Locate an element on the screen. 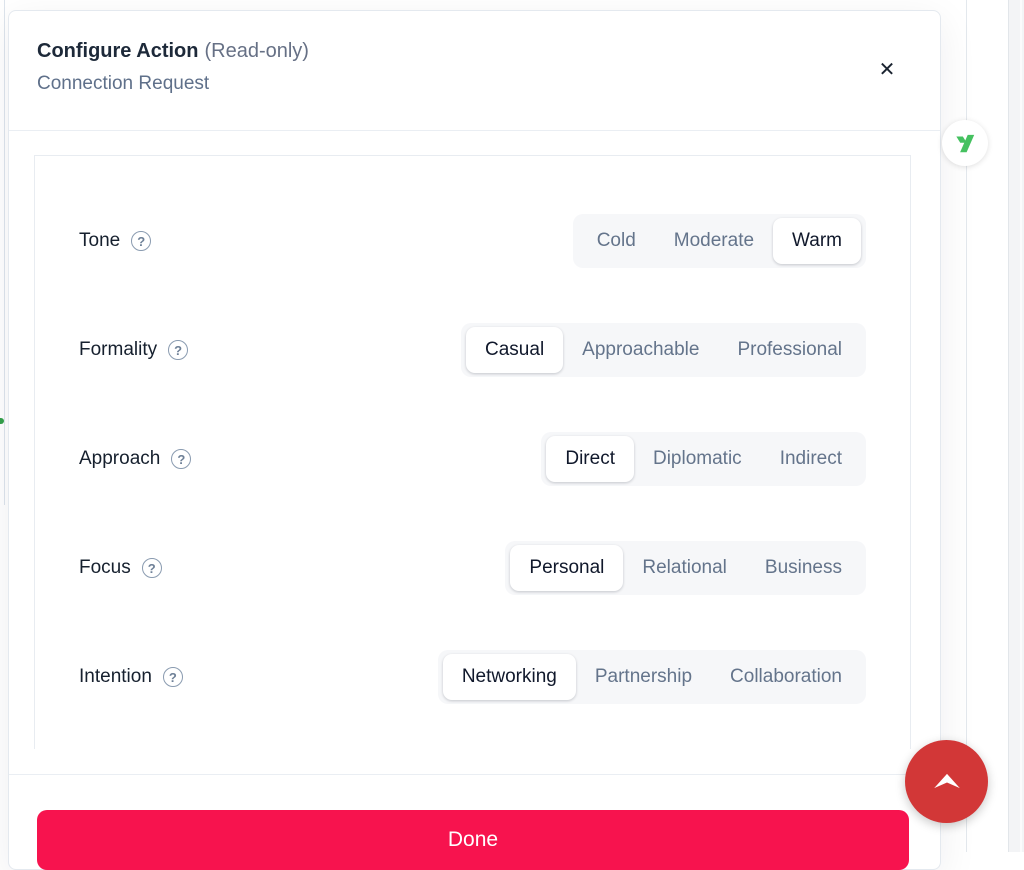  setting-label-wrap: Approach? is located at coordinates (135, 459).